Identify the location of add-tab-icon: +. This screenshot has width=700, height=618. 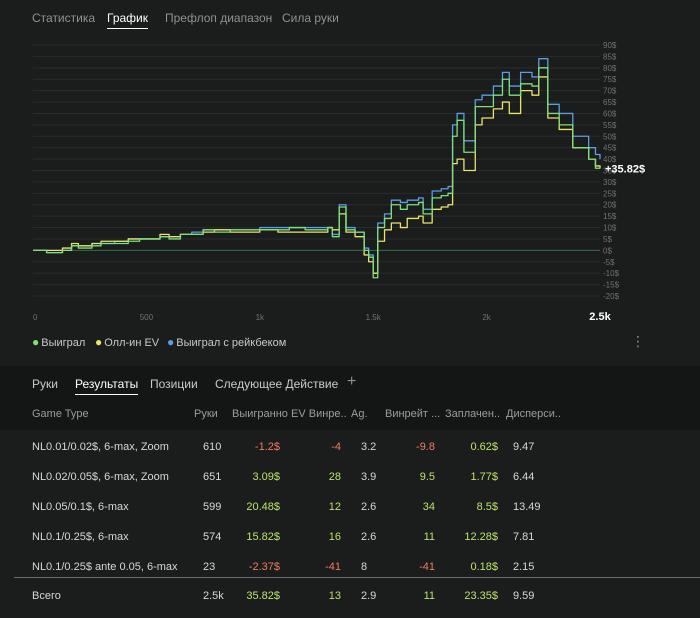
(352, 381).